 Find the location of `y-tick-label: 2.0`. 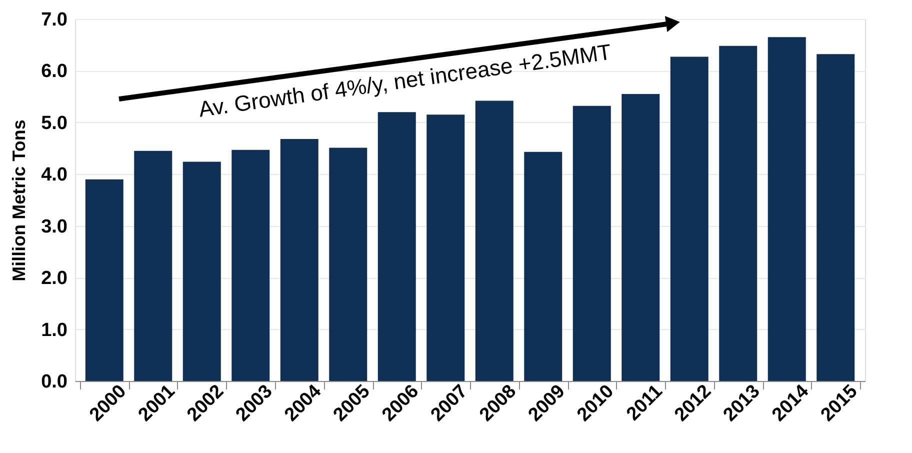

y-tick-label: 2.0 is located at coordinates (54, 279).